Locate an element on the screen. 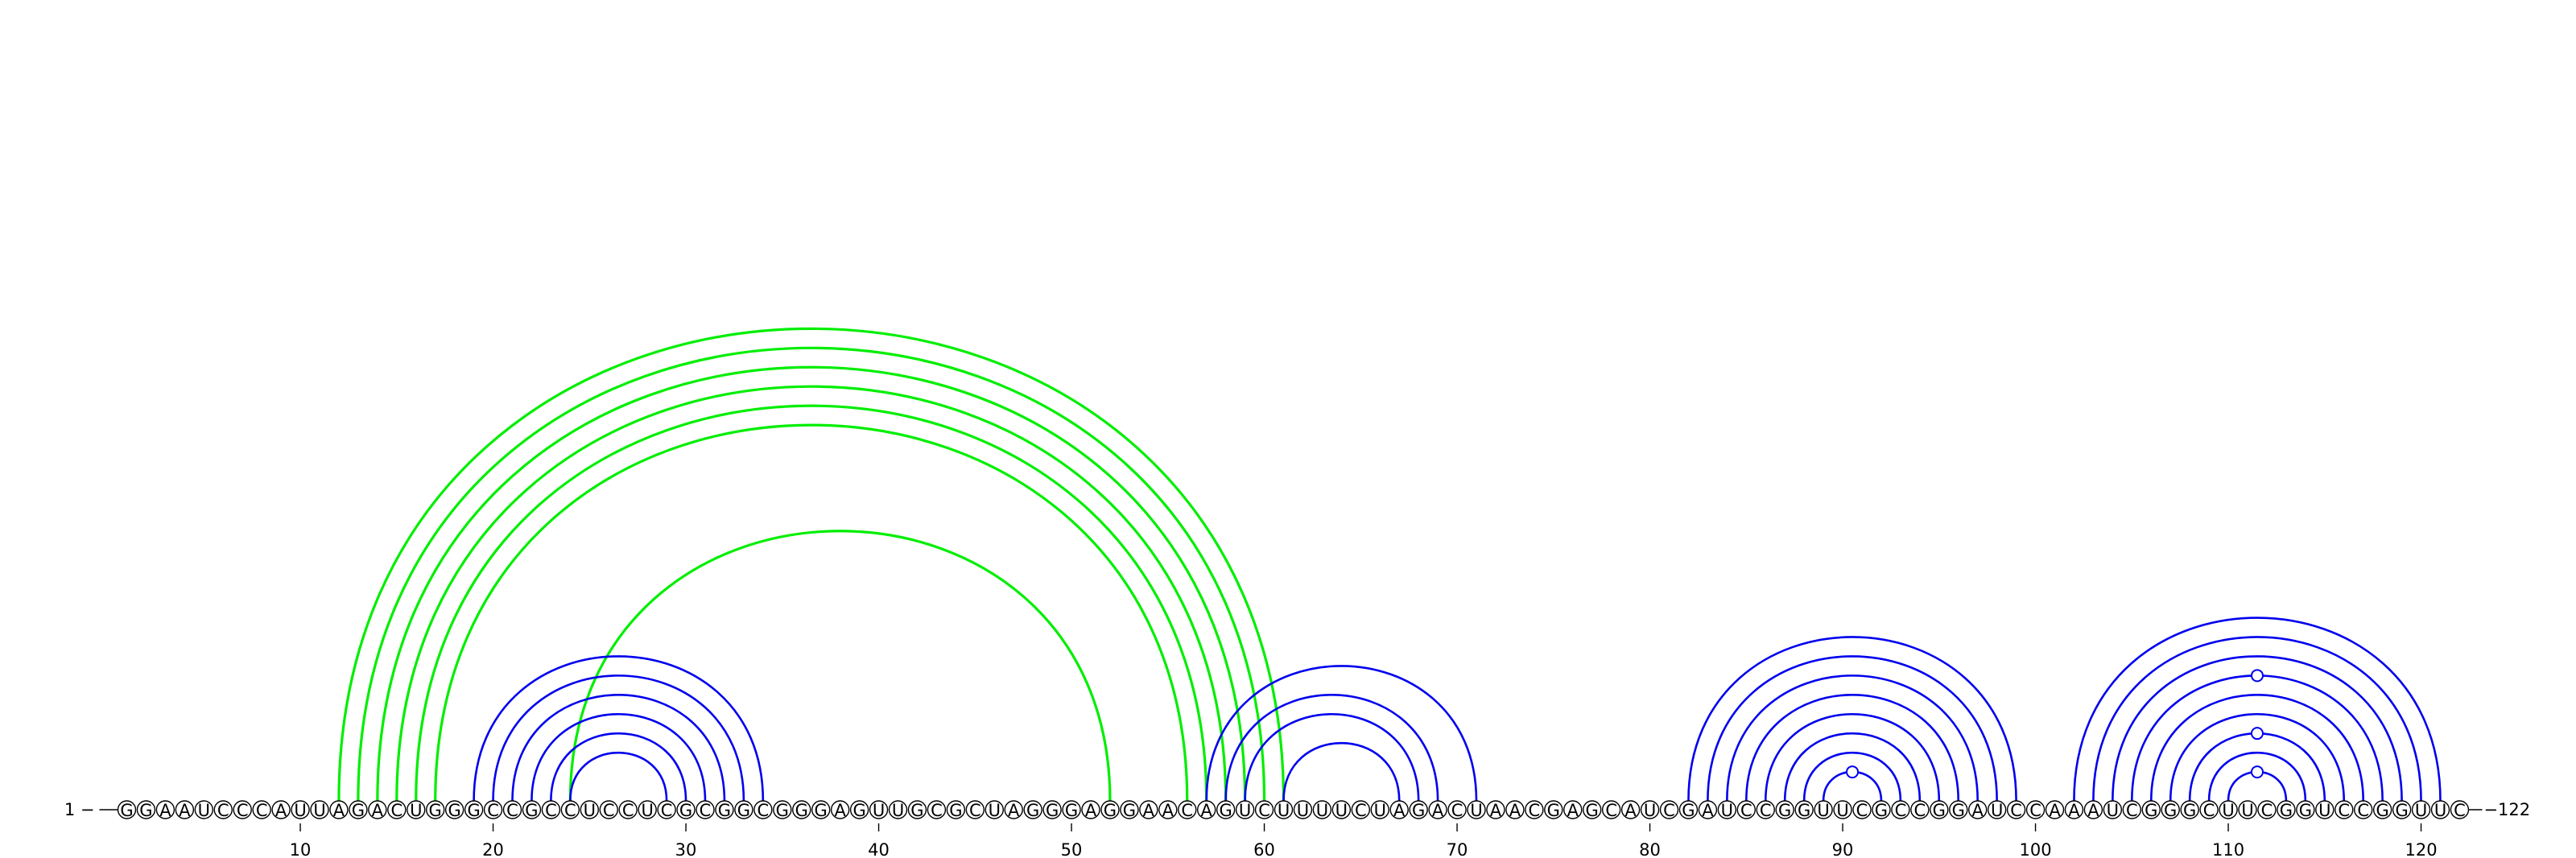 Image resolution: width=2576 pixels, height=858 pixels. nucleotide-117: C is located at coordinates (2363, 810).